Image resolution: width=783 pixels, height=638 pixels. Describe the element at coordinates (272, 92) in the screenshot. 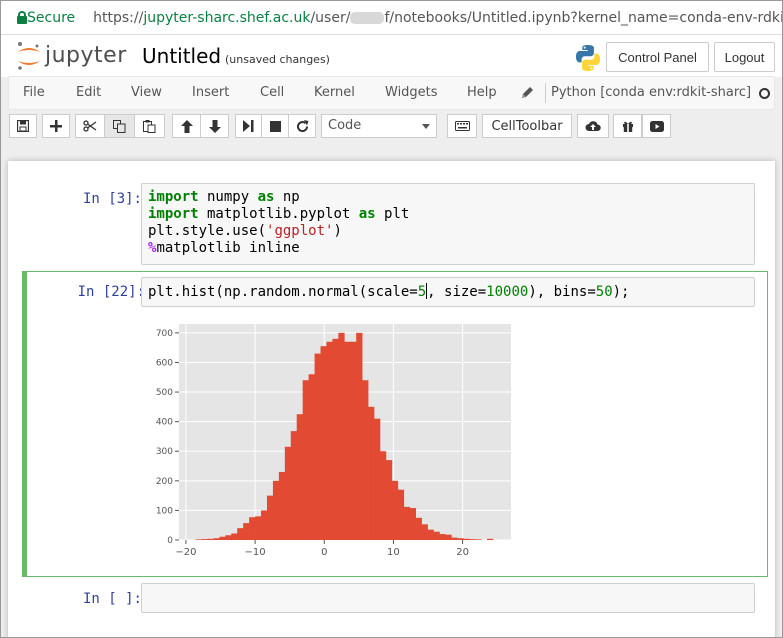

I see `menu-cell: Cell` at that location.